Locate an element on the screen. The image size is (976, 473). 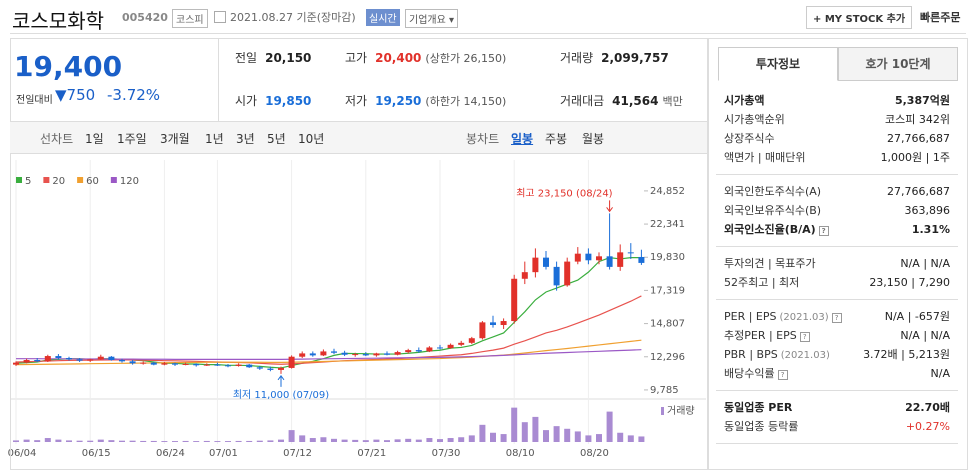
info-section: 동일업종 PER 22.70배 동일업종 등락률 +0.27% is located at coordinates (837, 417).